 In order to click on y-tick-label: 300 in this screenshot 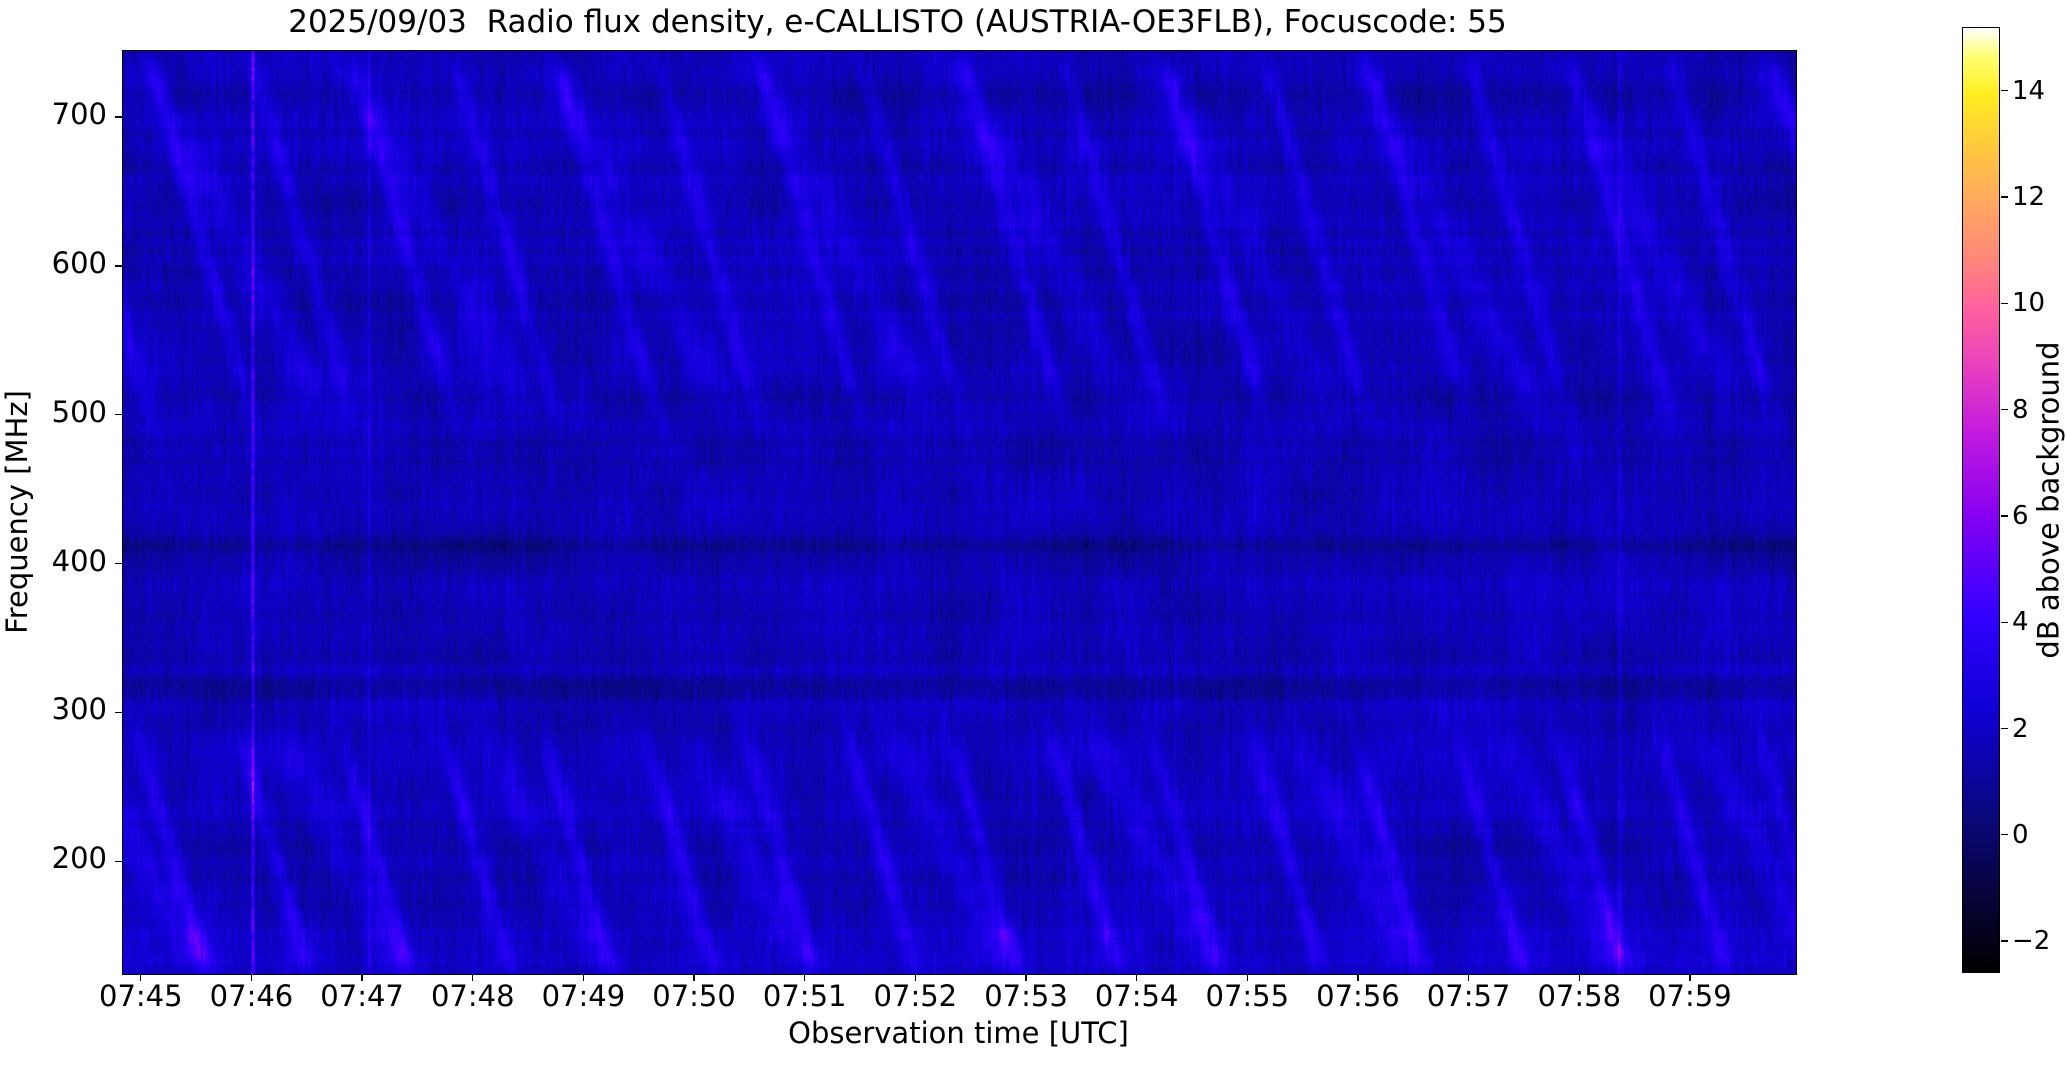, I will do `click(79, 709)`.